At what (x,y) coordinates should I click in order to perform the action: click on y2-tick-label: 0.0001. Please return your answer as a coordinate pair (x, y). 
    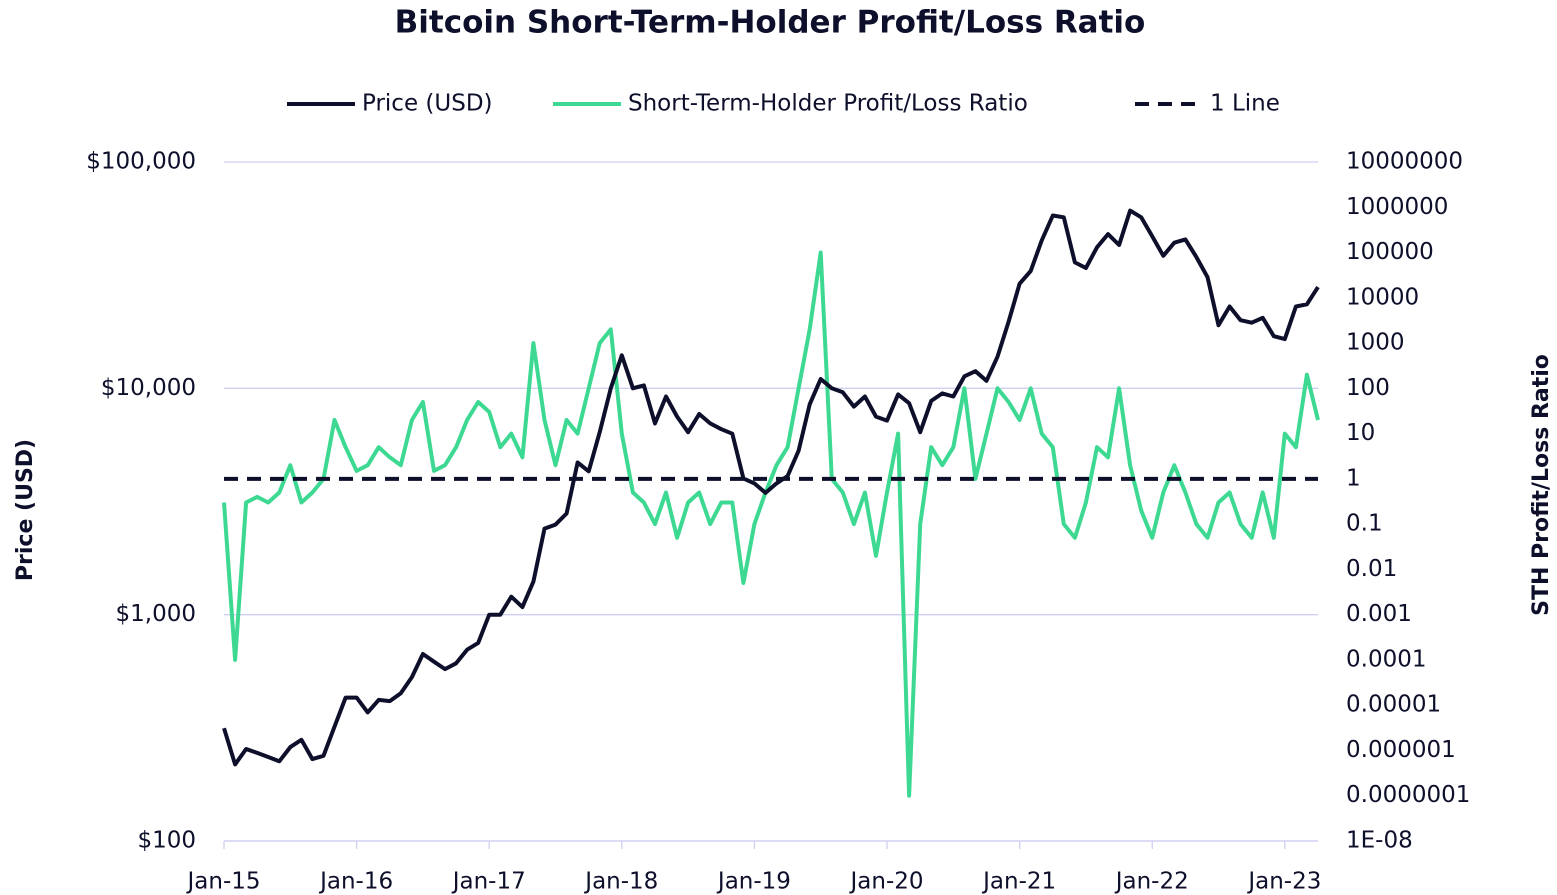
    Looking at the image, I should click on (1386, 659).